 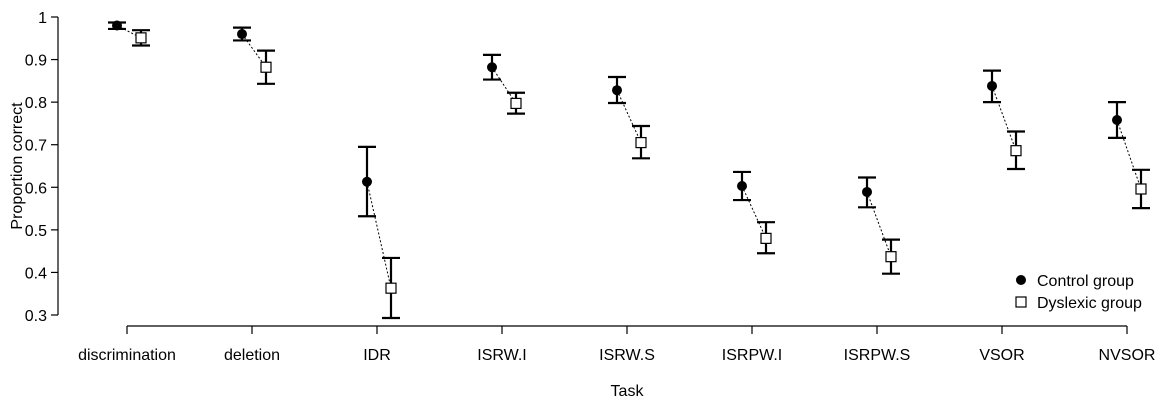 I want to click on y-tick-label: 0.7, so click(x=36, y=146).